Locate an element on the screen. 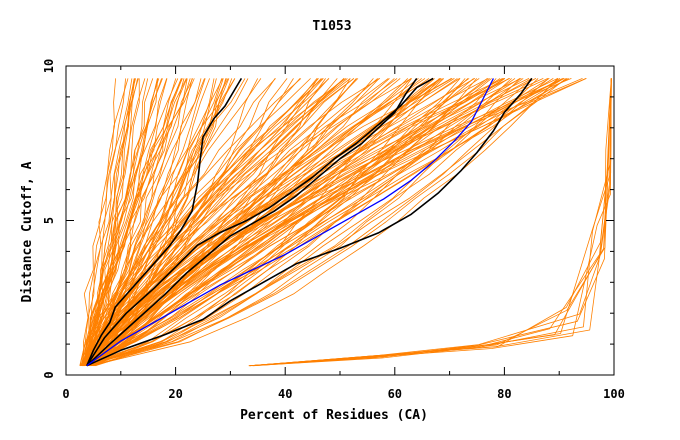 The image size is (680, 440). x-tick-label-40: 40 is located at coordinates (285, 394).